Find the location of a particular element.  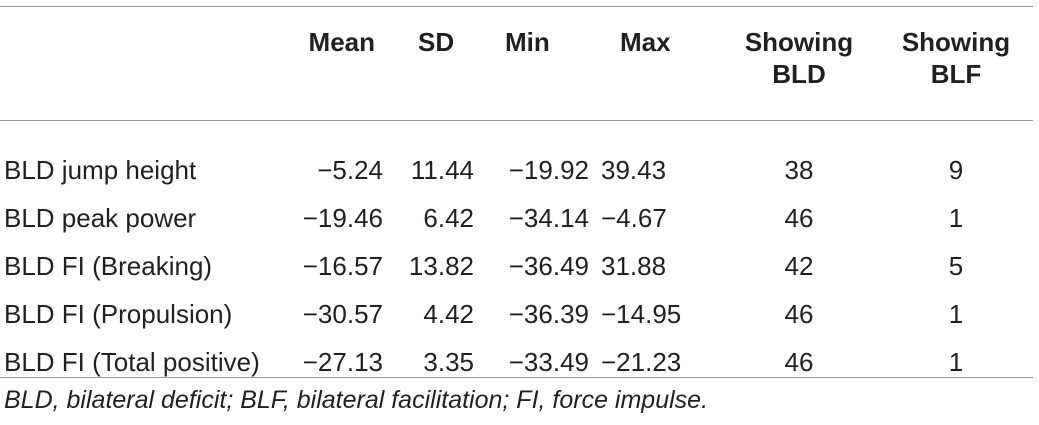

cell-max: 39.43 is located at coordinates (634, 170).